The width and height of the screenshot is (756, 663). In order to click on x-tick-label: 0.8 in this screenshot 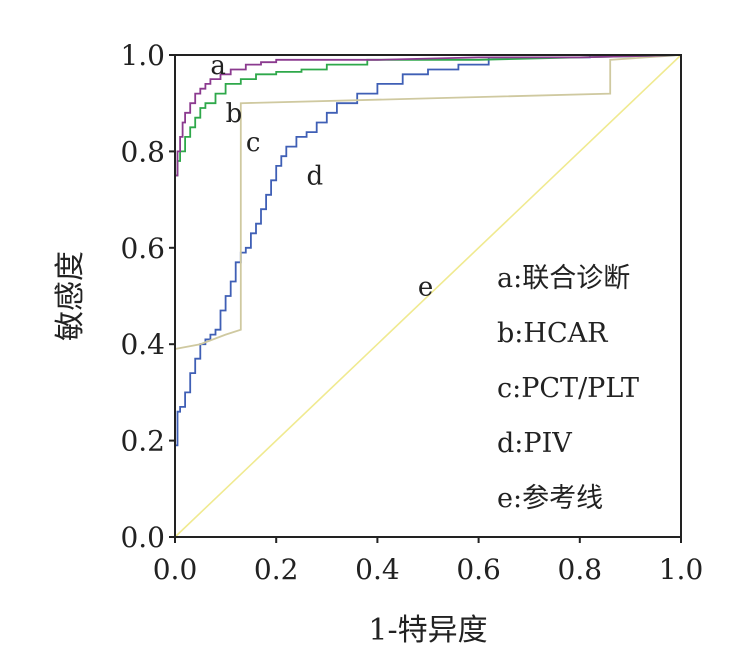, I will do `click(580, 569)`.